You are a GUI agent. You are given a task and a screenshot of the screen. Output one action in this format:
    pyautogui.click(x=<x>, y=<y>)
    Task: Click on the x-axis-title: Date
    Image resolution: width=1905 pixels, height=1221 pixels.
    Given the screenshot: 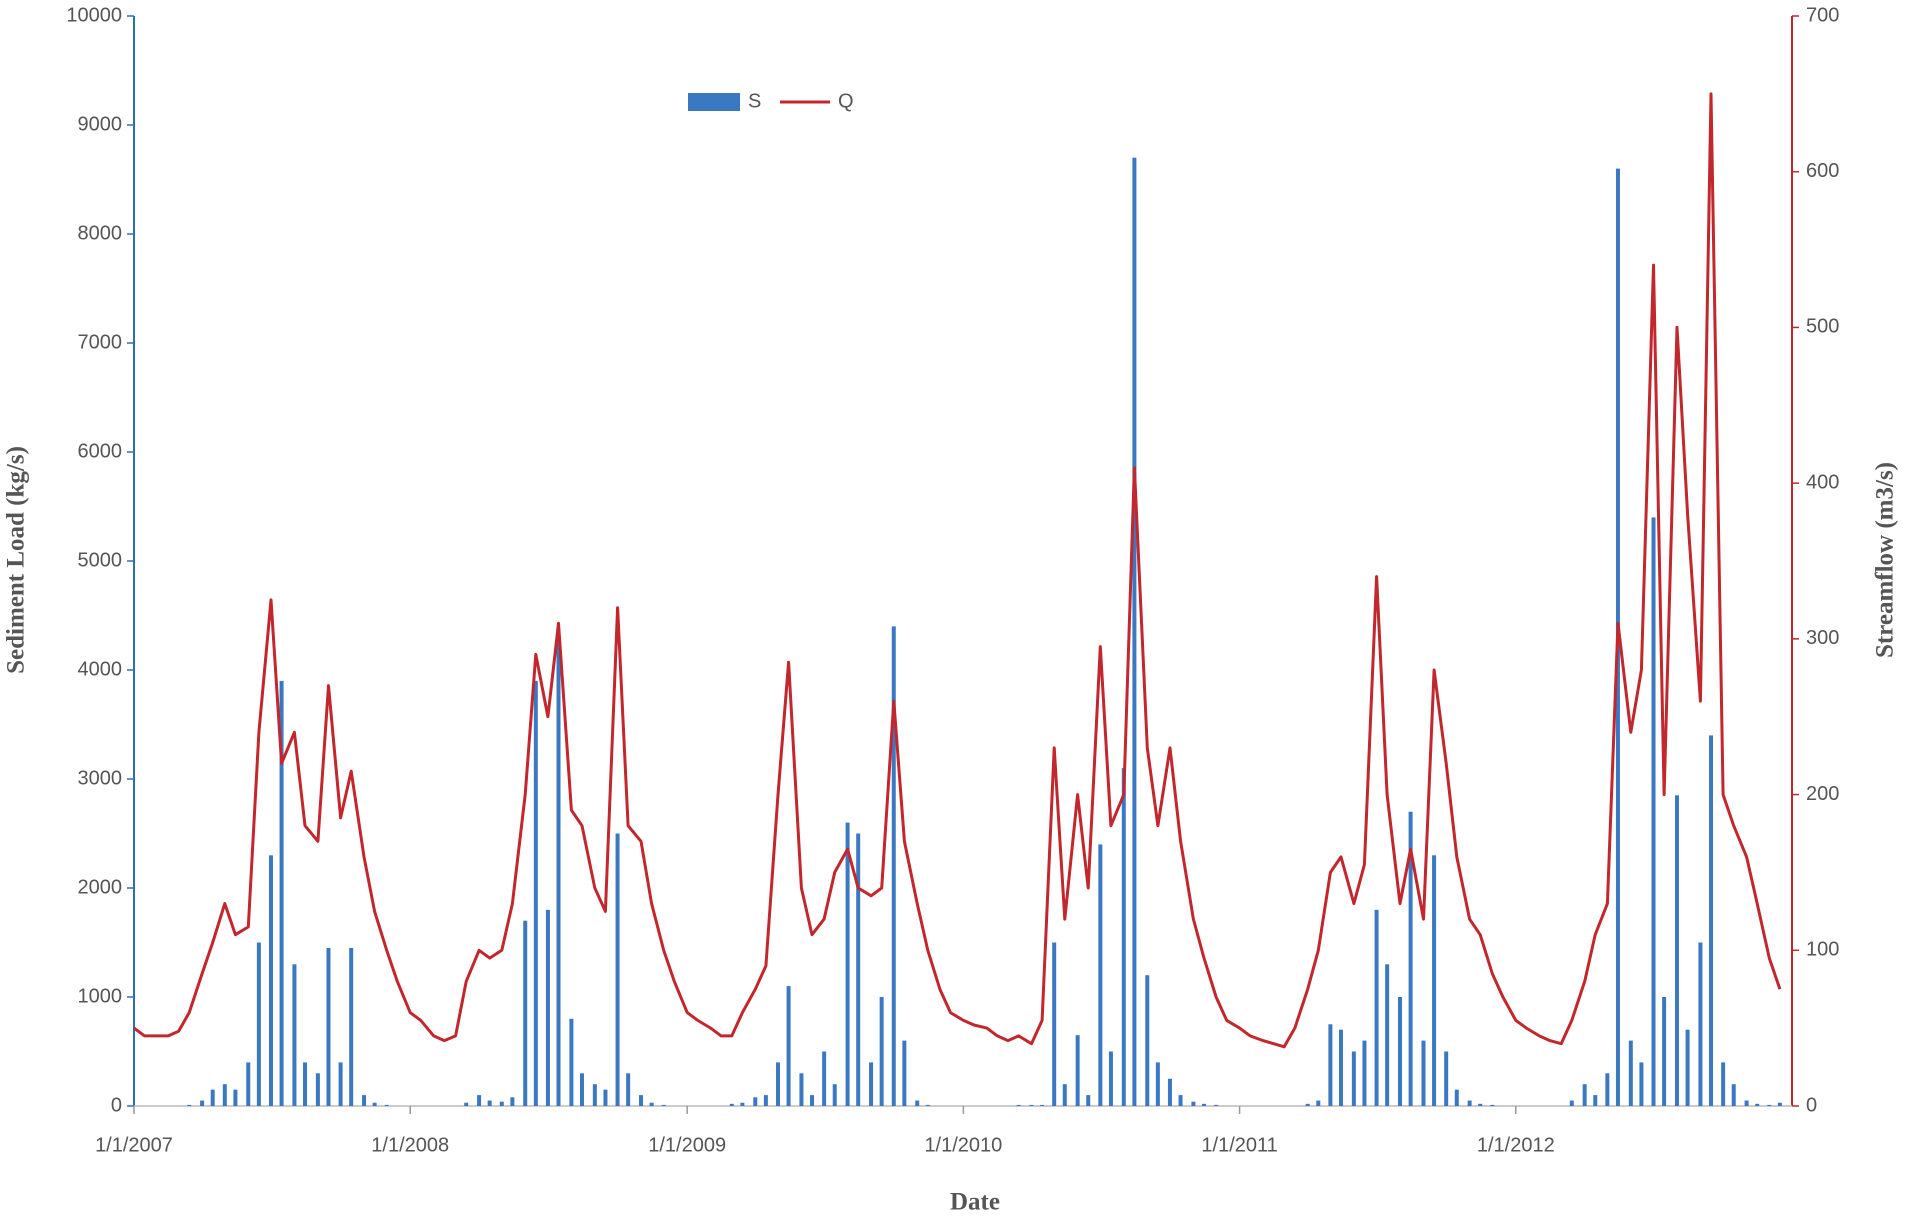 What is the action you would take?
    pyautogui.click(x=975, y=1202)
    